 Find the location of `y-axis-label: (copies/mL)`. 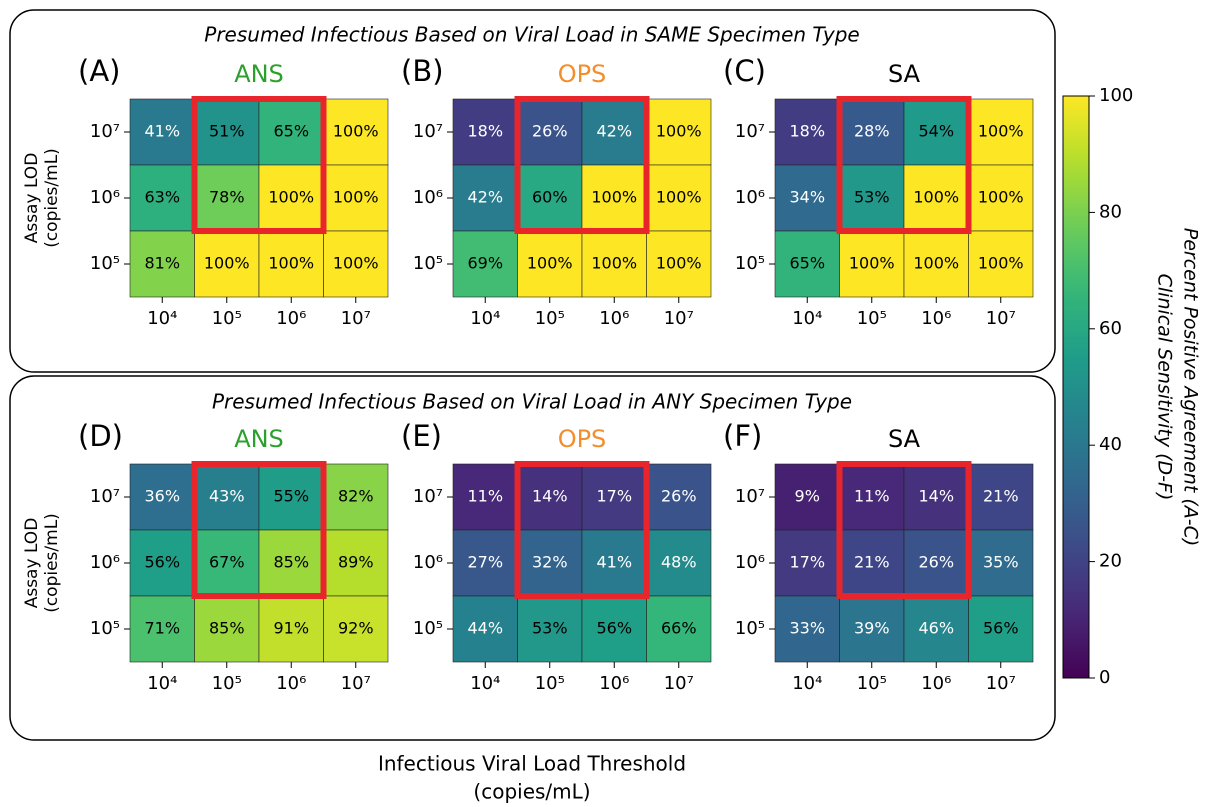

y-axis-label: (copies/mL) is located at coordinates (52, 198).